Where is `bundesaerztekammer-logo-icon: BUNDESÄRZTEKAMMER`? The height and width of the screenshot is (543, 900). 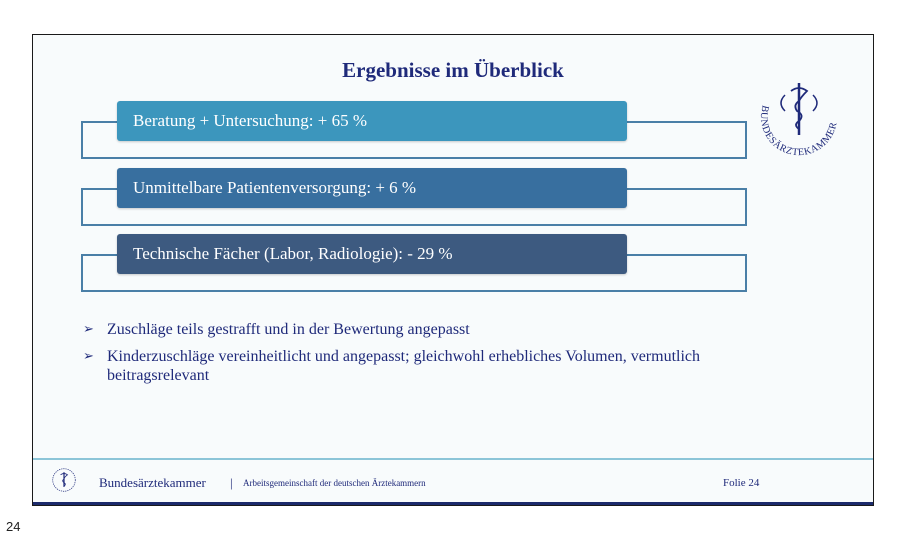 bundesaerztekammer-logo-icon: BUNDESÄRZTEKAMMER is located at coordinates (799, 115).